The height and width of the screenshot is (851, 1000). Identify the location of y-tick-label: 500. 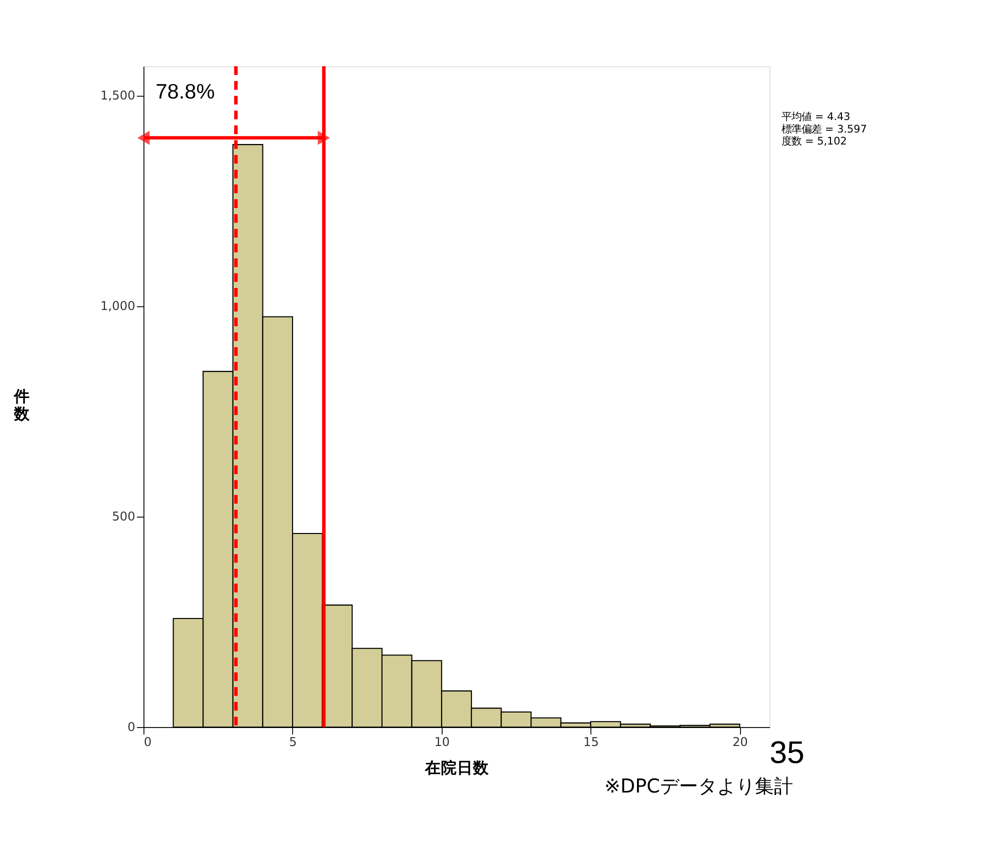
(124, 517).